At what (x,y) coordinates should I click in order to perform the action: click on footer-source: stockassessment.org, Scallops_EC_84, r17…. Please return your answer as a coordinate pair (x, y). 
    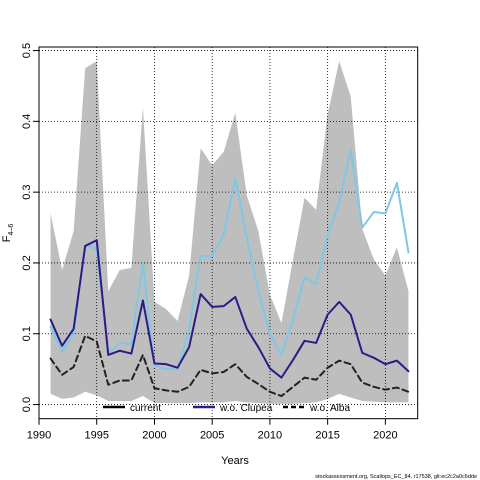
    Looking at the image, I should click on (396, 477).